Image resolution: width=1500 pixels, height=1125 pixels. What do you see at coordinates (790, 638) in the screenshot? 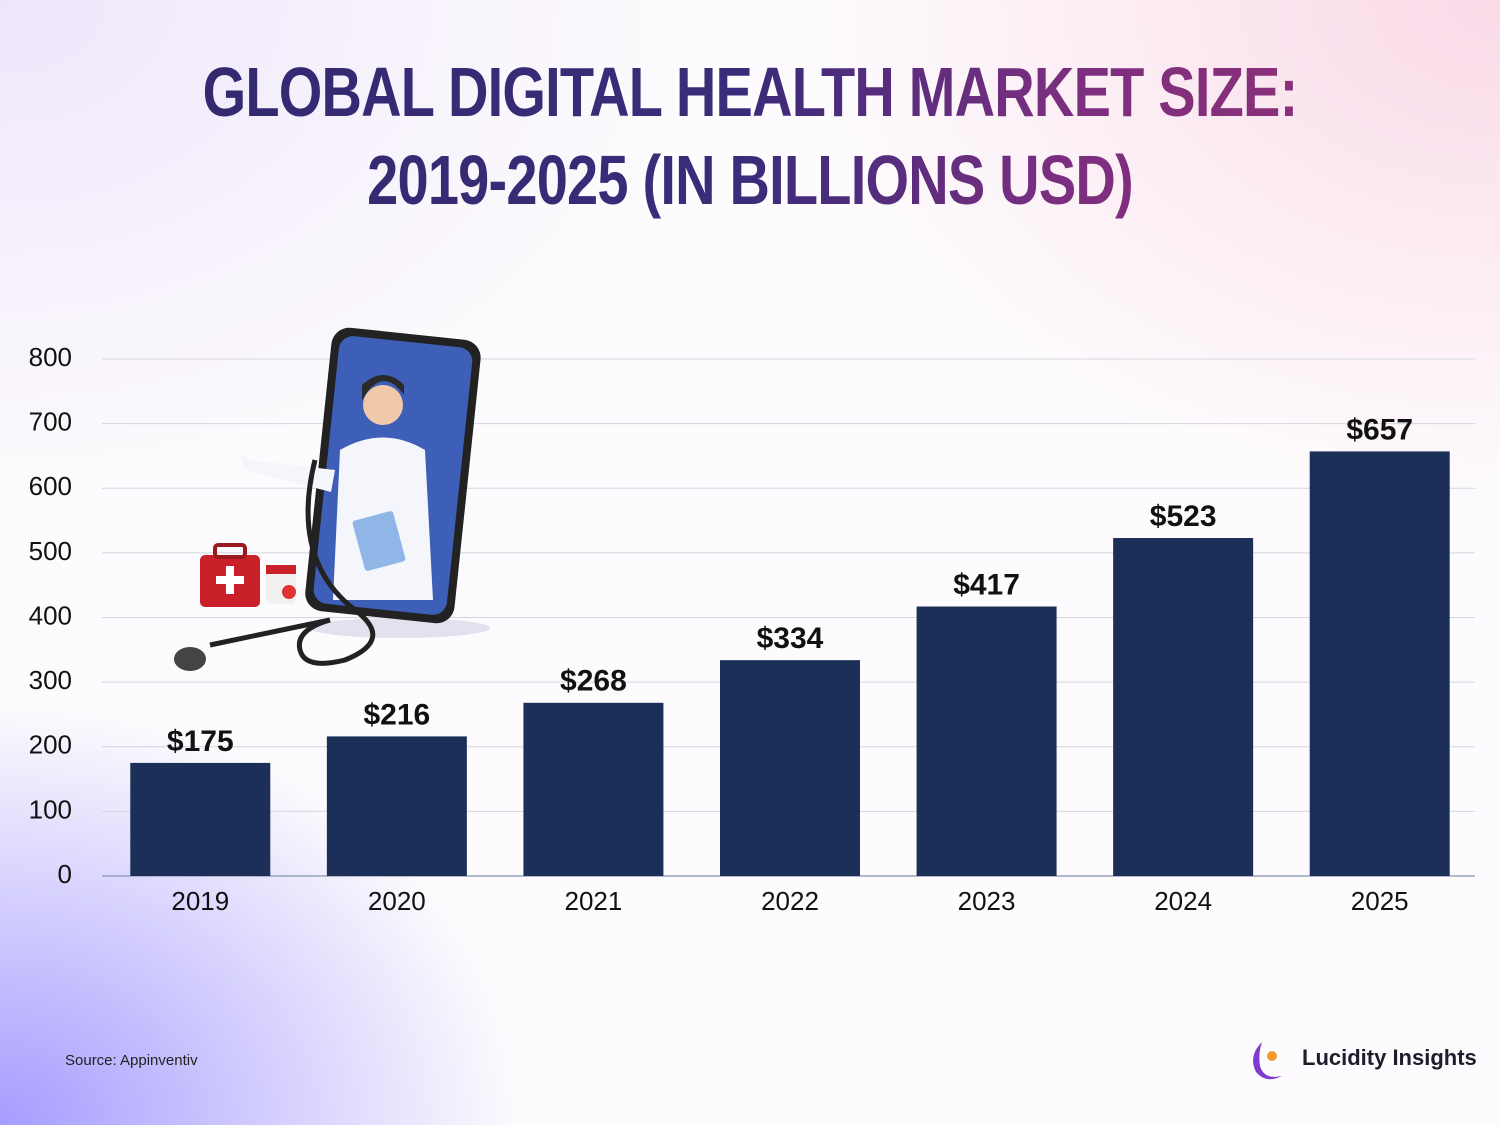
I see `value-label: $334` at bounding box center [790, 638].